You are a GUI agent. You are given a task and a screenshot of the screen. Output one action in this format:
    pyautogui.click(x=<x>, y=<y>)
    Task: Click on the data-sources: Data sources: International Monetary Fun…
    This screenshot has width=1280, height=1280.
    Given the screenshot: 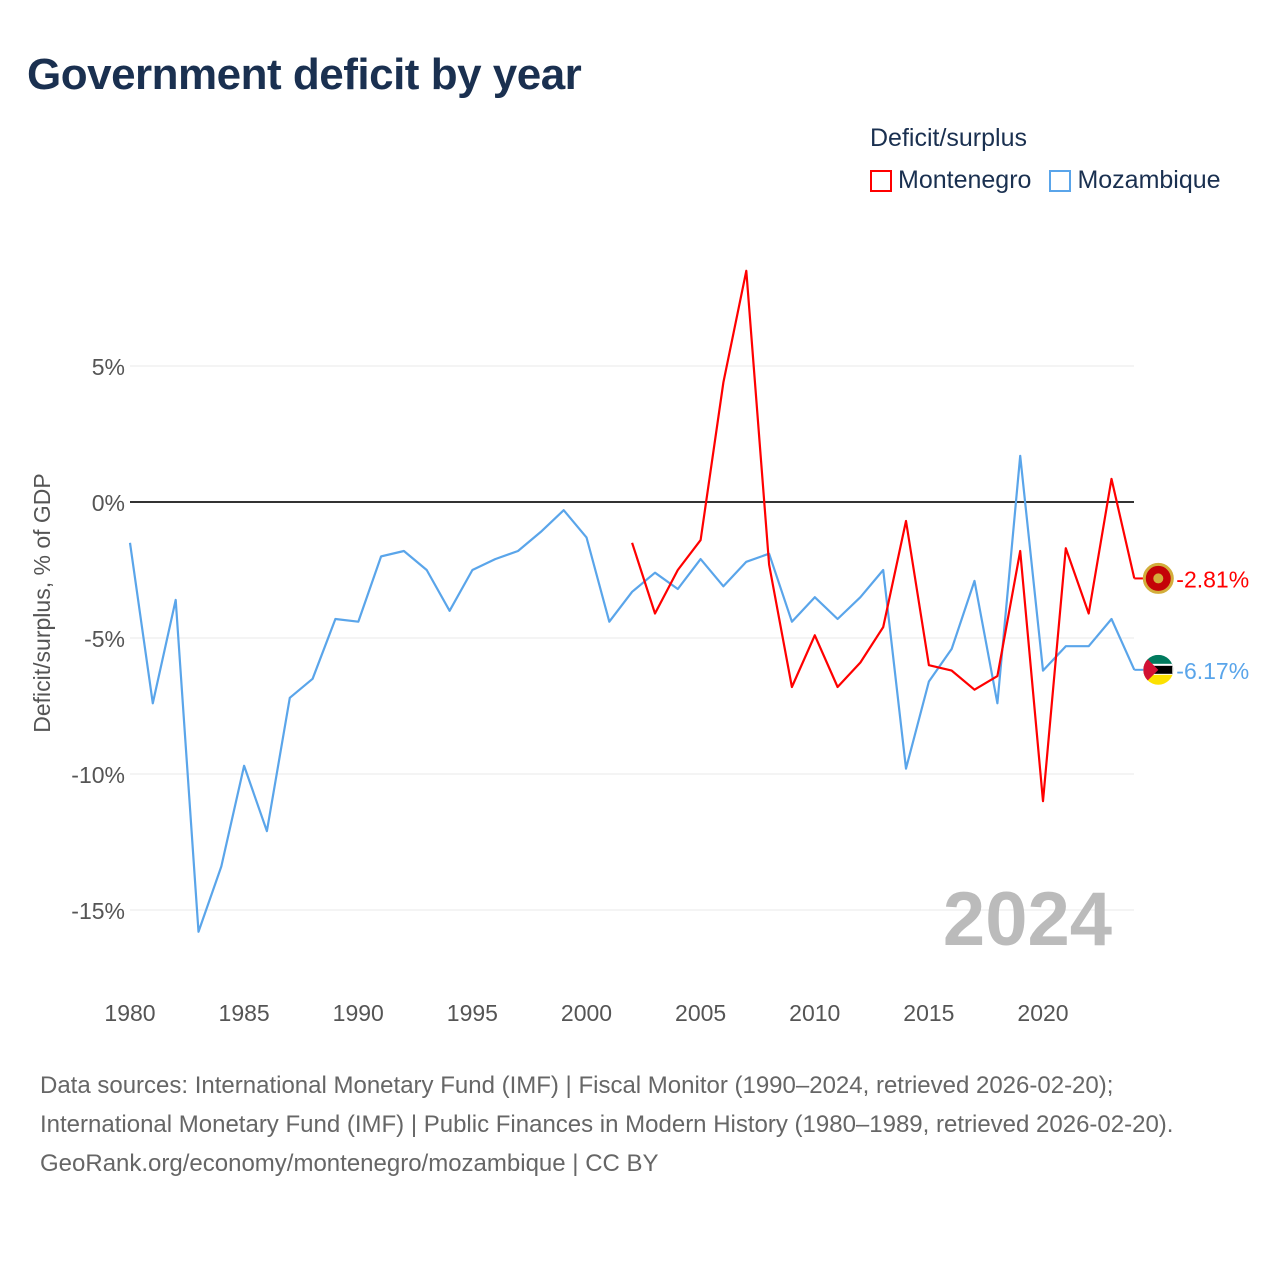 What is the action you would take?
    pyautogui.click(x=607, y=1105)
    